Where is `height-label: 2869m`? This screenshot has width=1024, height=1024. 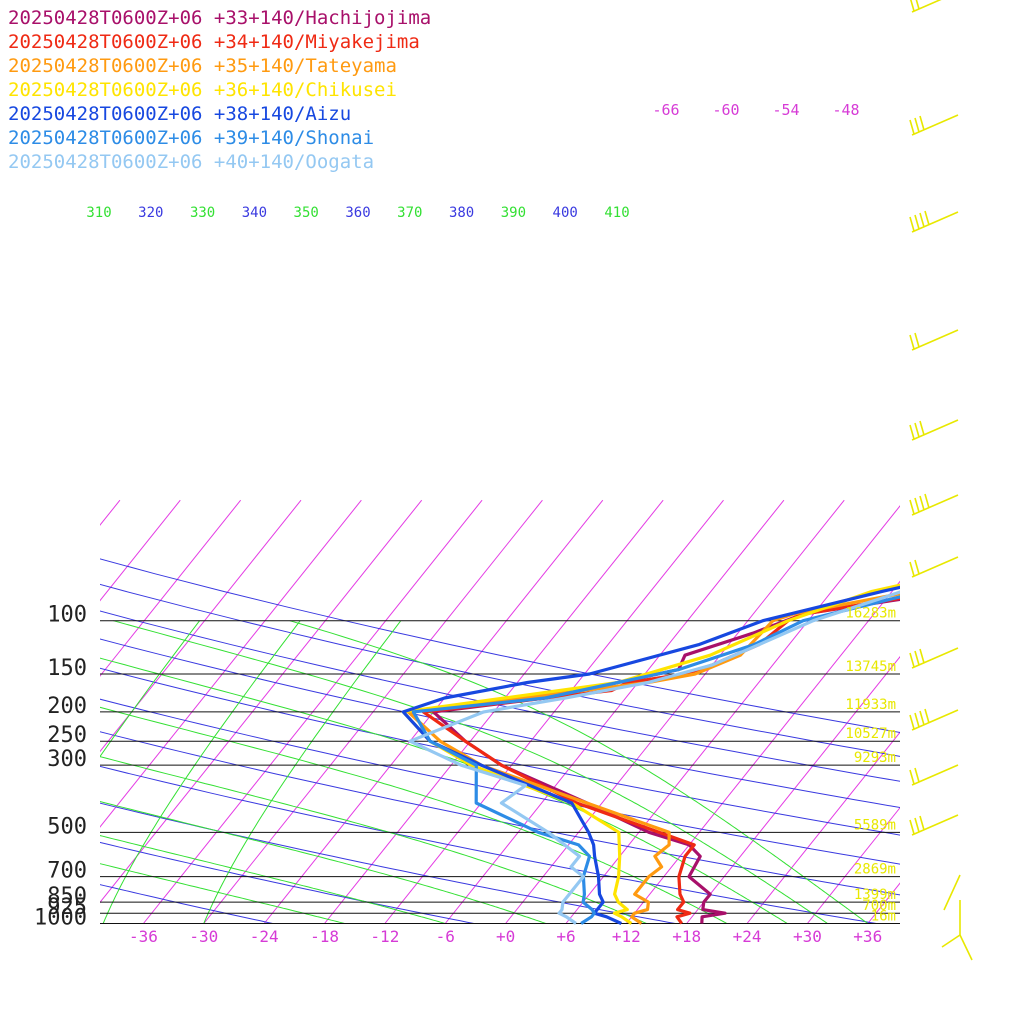
height-label: 2869m is located at coordinates (875, 870).